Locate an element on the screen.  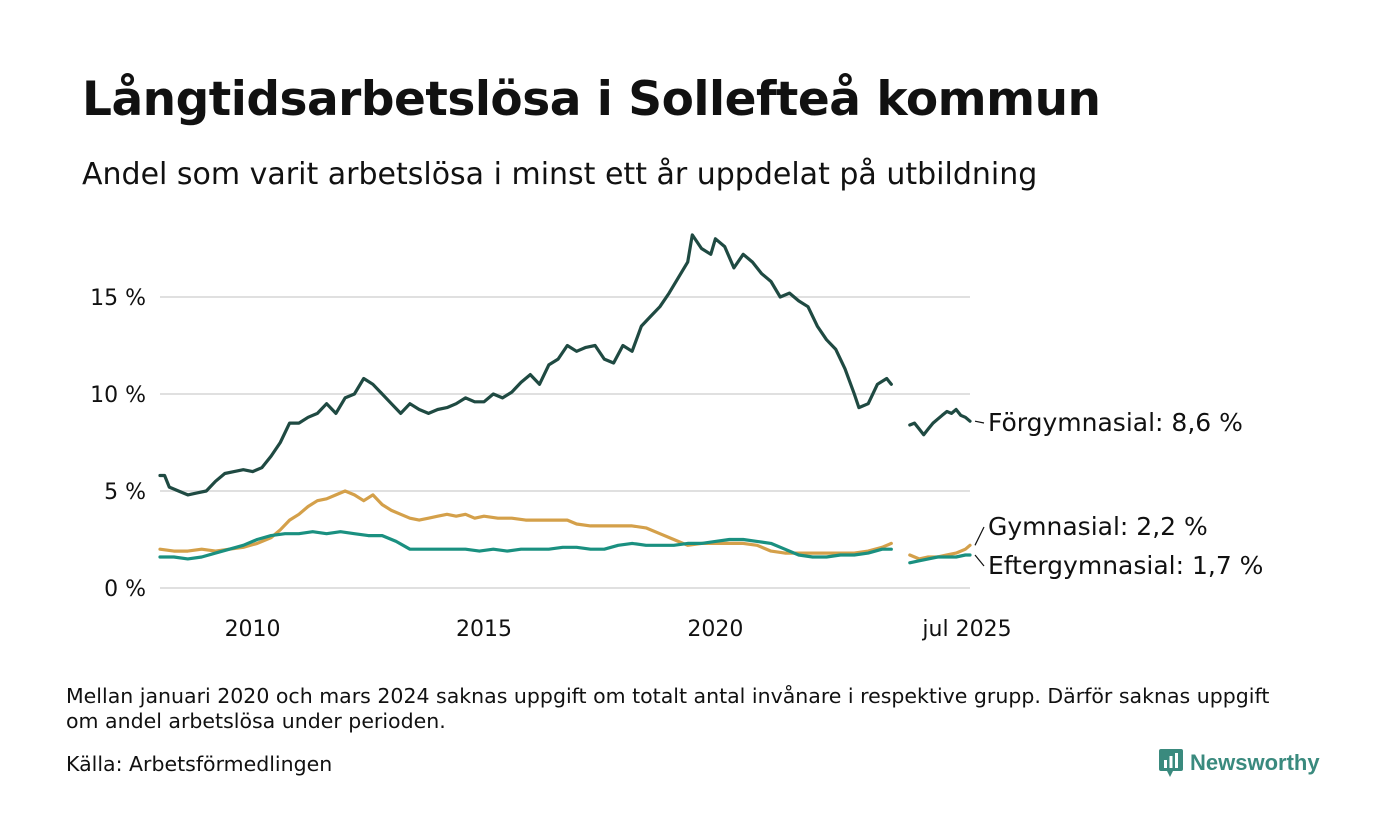
chart-title: Långtidsarbetslösa i Sollefteå kommun is located at coordinates (591, 99).